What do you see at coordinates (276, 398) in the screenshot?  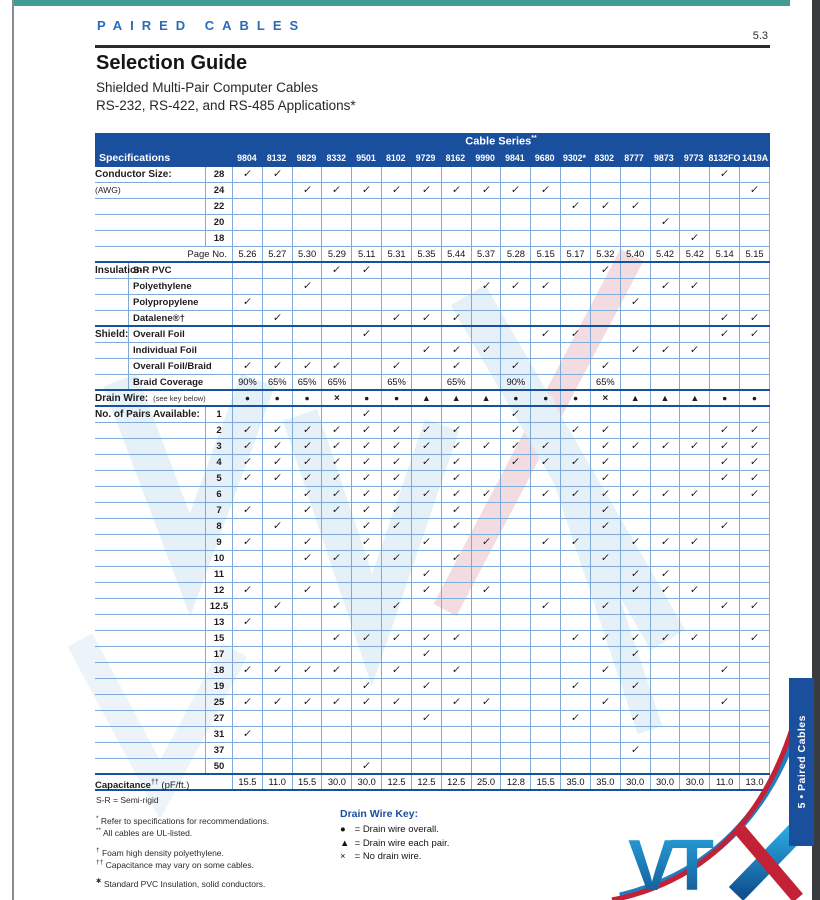 I see `data-cell: ●` at bounding box center [276, 398].